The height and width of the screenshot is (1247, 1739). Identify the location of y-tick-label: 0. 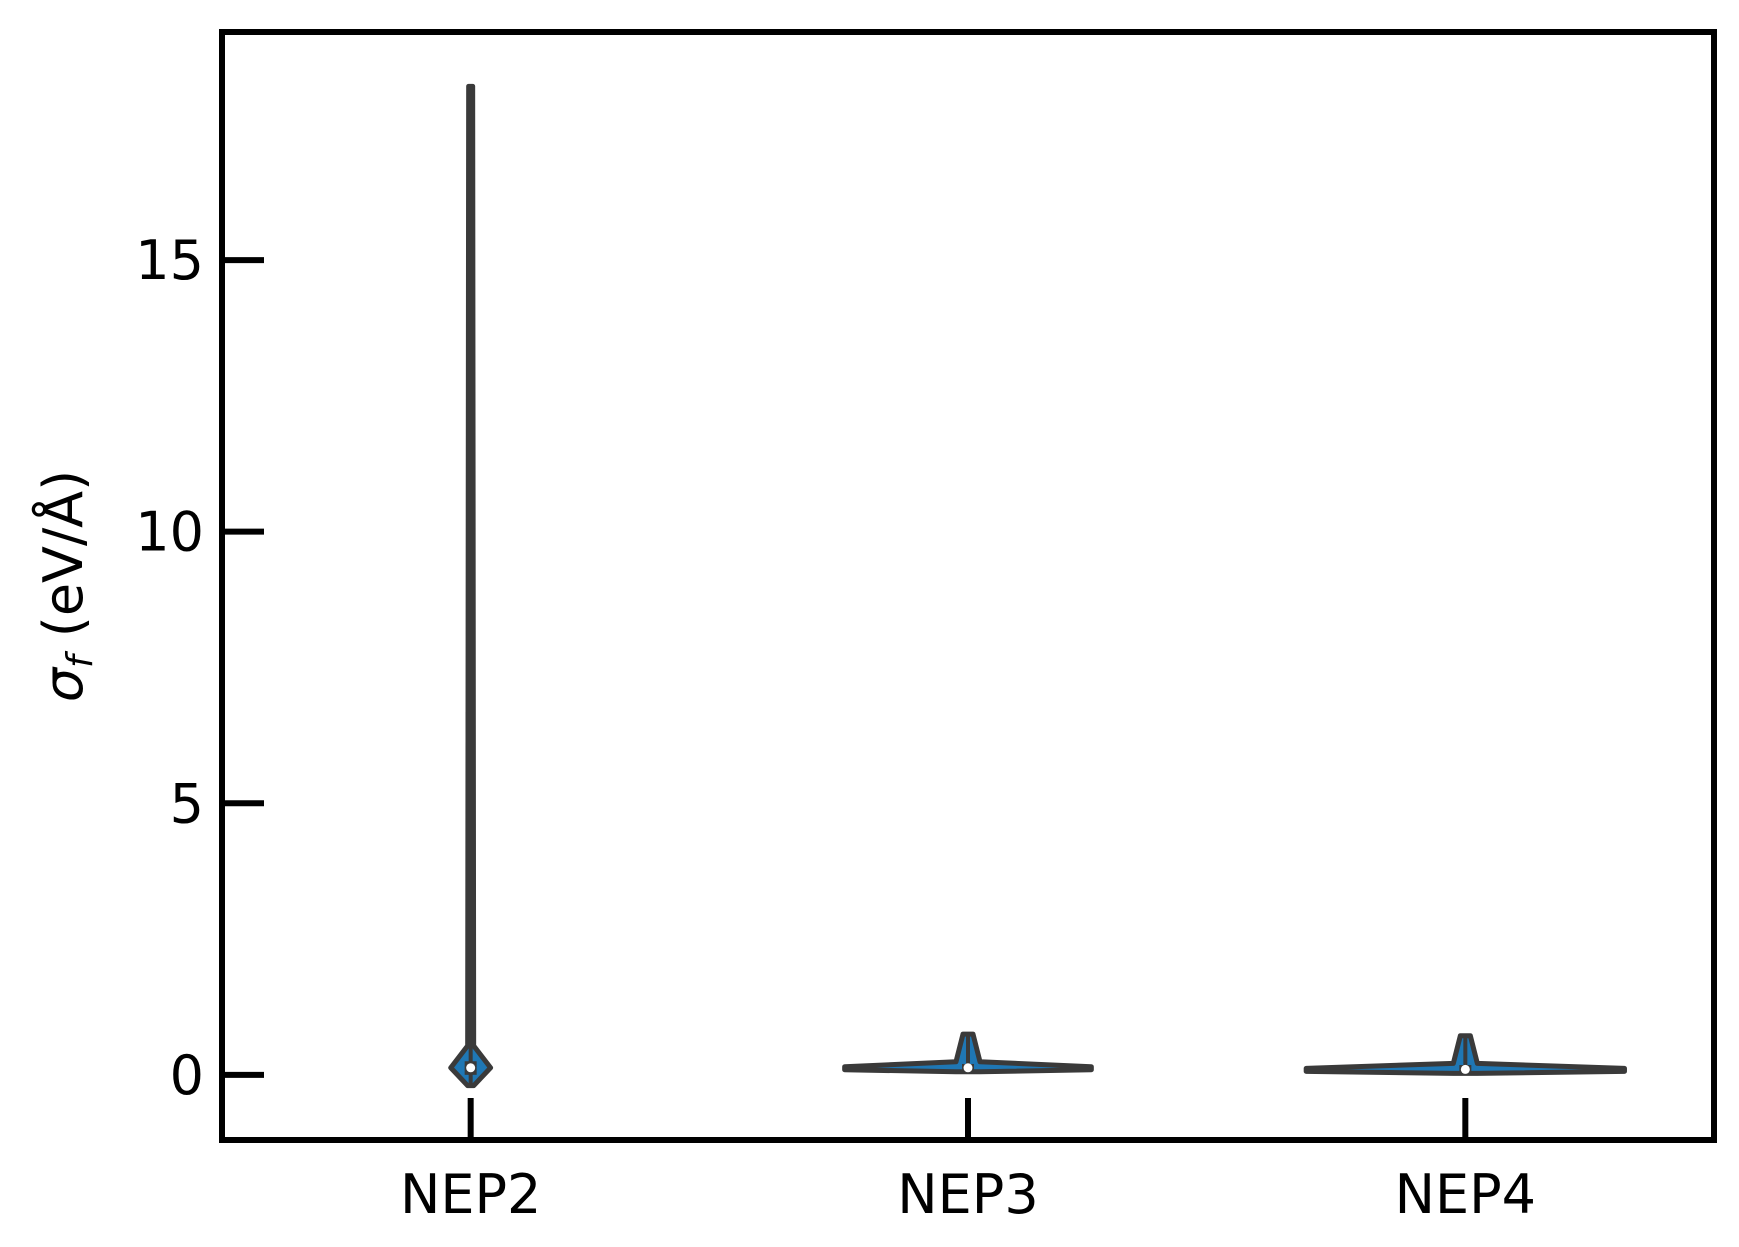
(187, 1075).